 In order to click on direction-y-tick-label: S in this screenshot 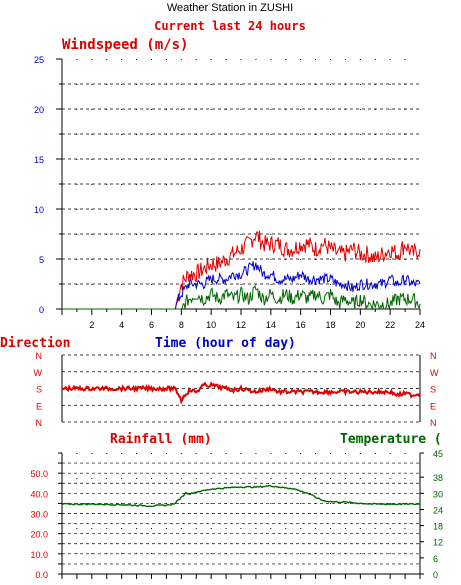, I will do `click(39, 390)`.